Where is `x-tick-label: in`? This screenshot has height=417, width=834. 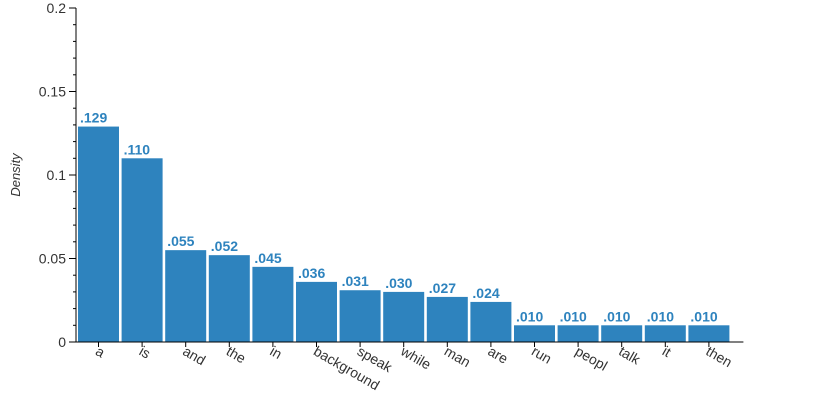
x-tick-label: in is located at coordinates (275, 352).